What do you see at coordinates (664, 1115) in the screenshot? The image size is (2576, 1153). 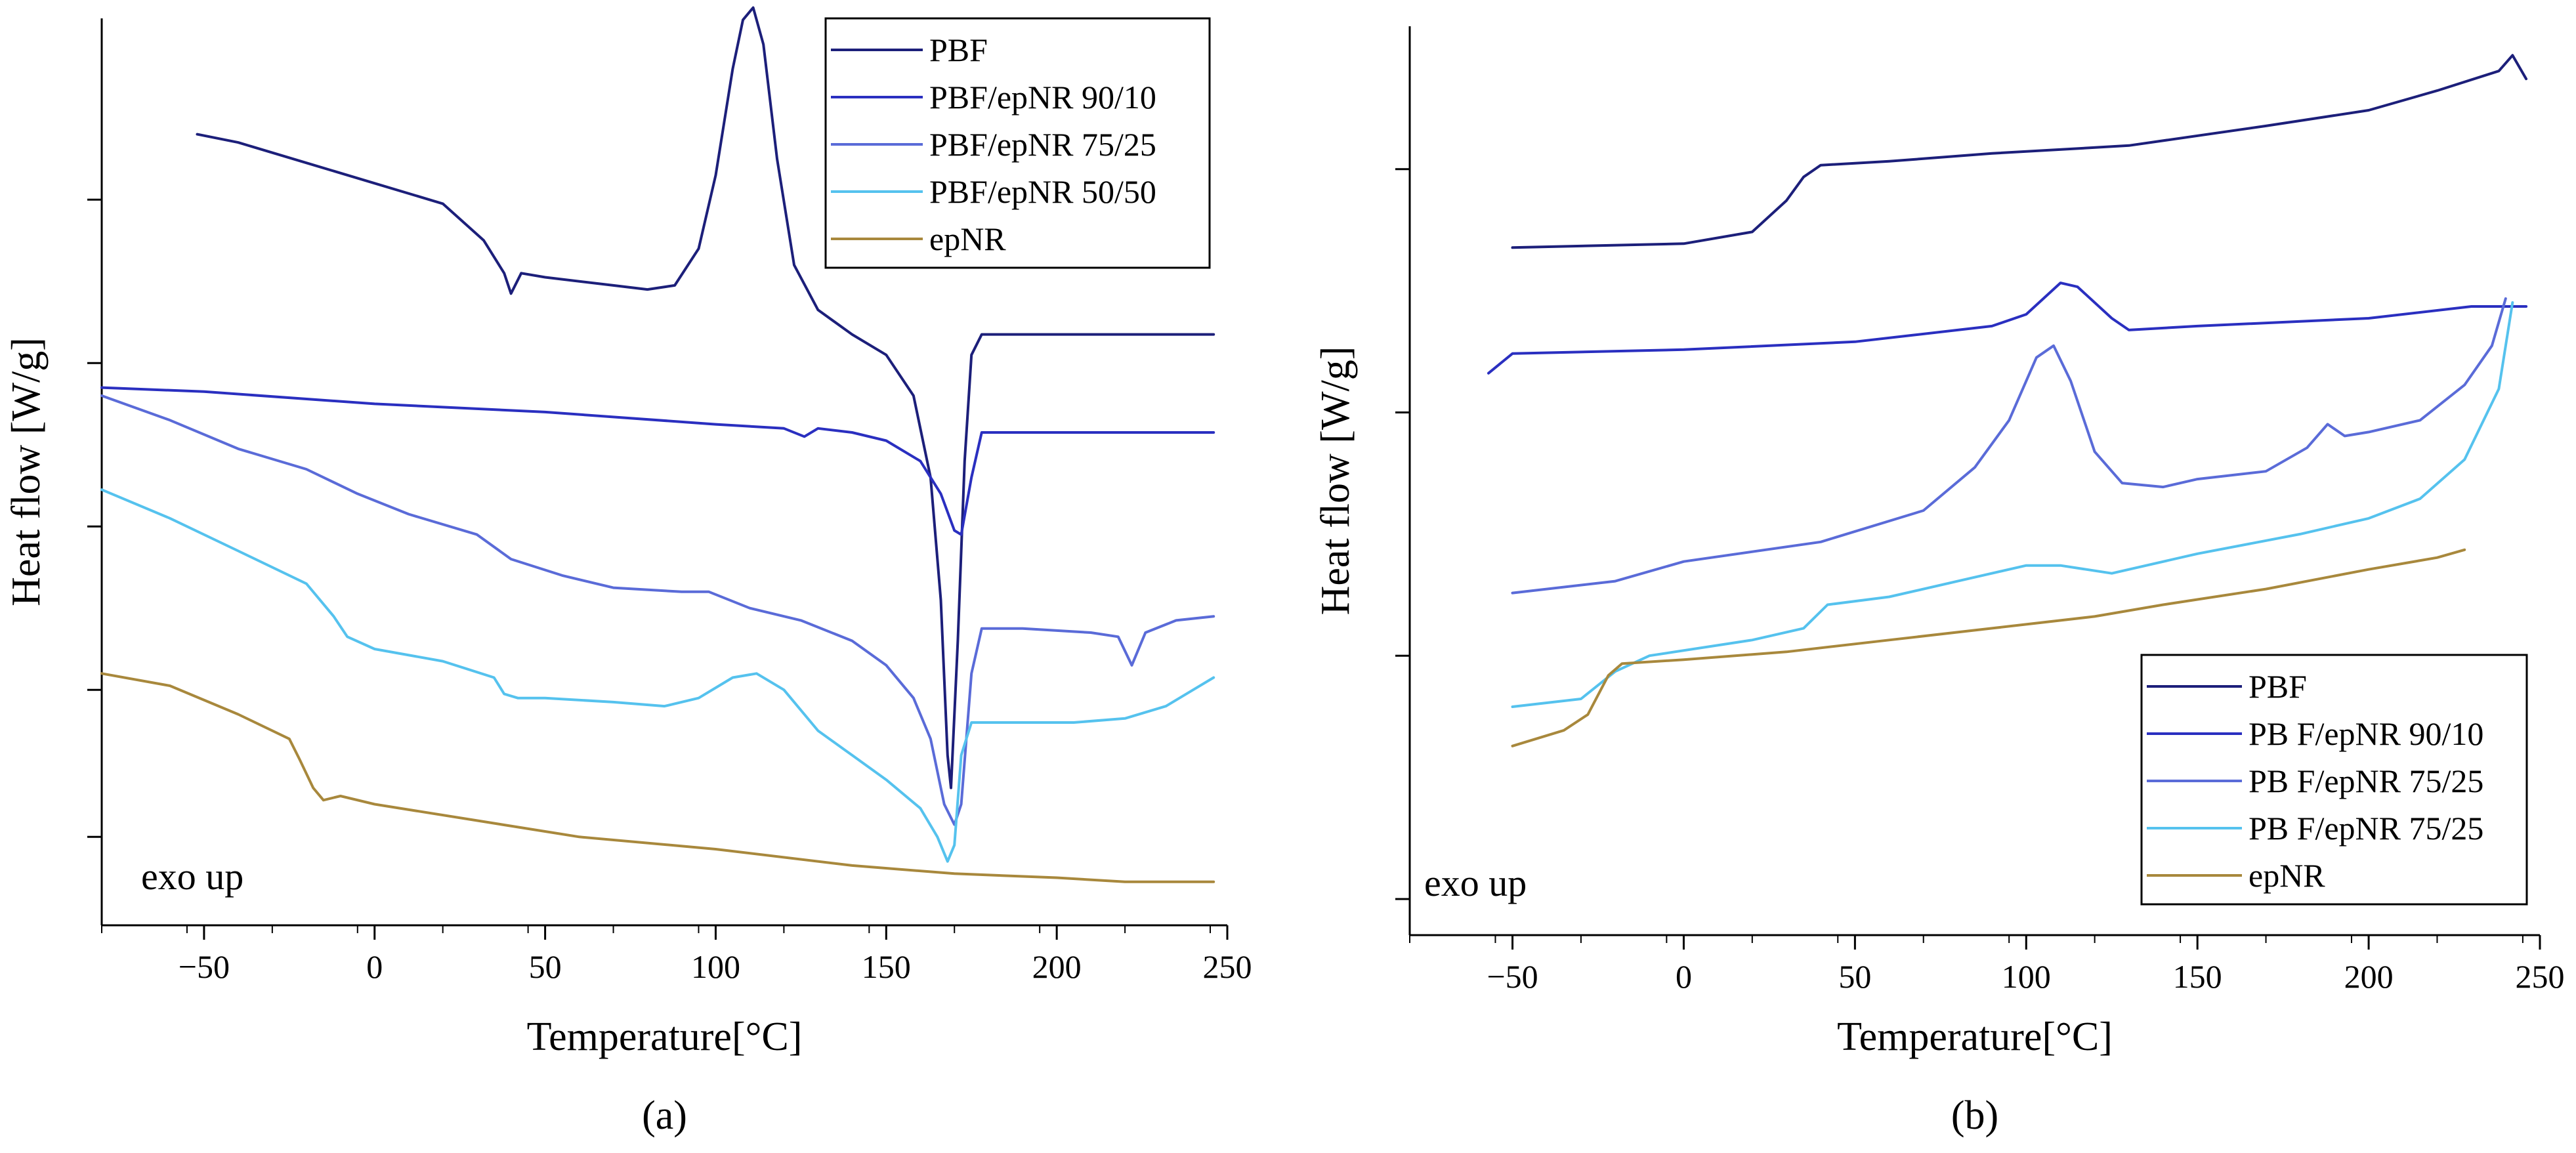 I see `panel-label: (a)` at bounding box center [664, 1115].